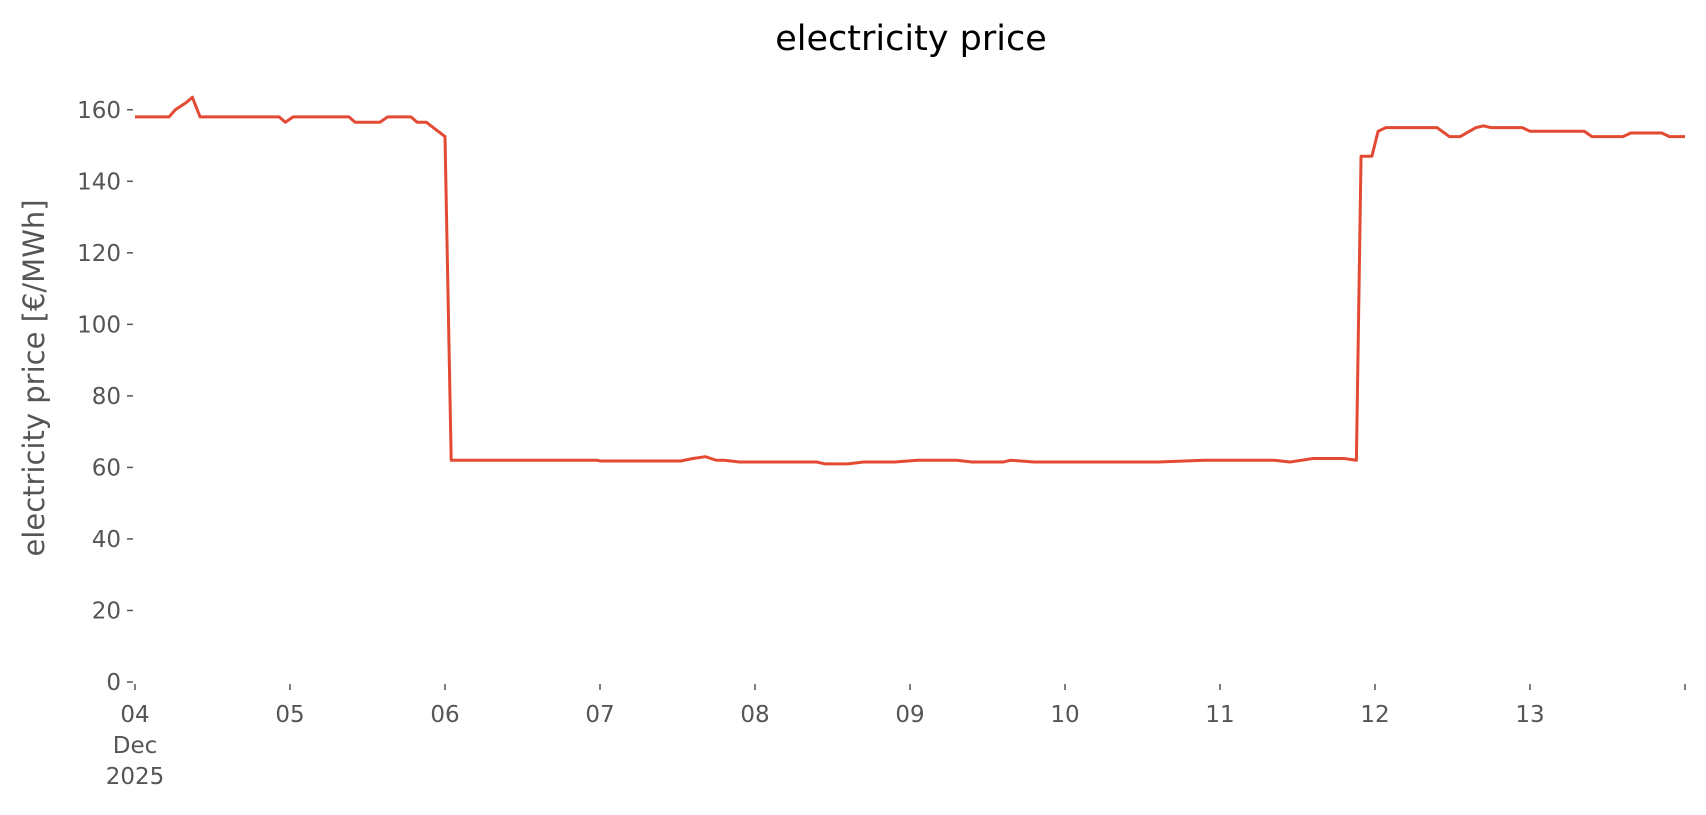 The image size is (1706, 815). I want to click on x-tick-label: 07, so click(599, 715).